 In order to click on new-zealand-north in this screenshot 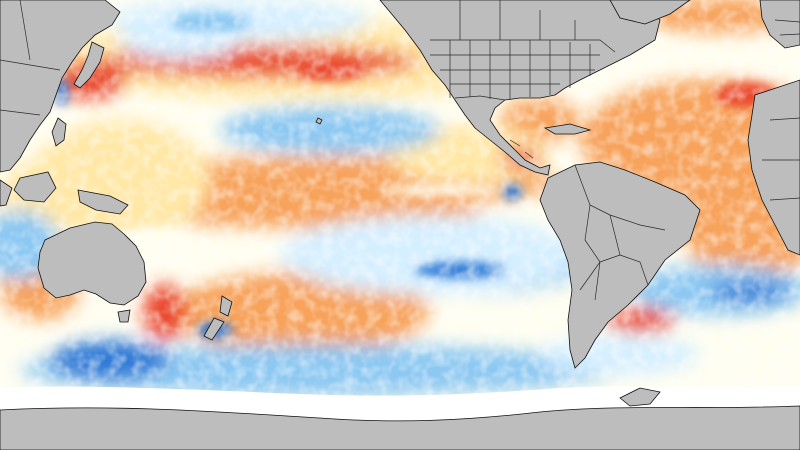, I will do `click(226, 306)`.